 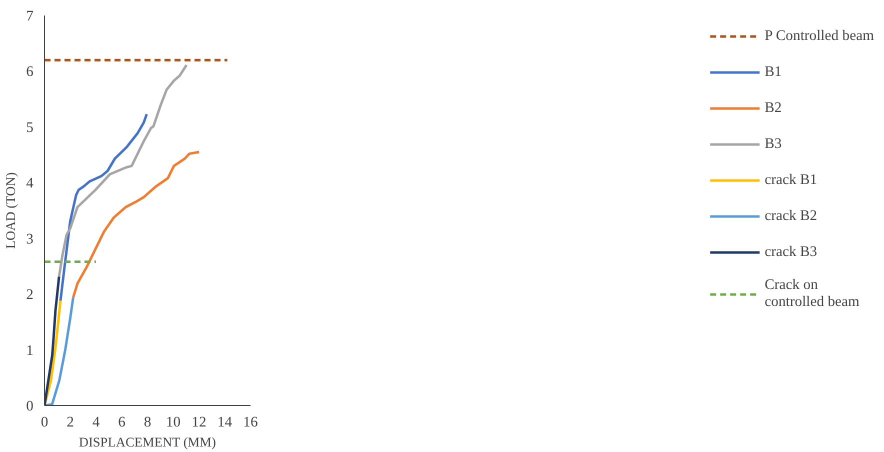 What do you see at coordinates (199, 422) in the screenshot?
I see `x-tick-label: 12` at bounding box center [199, 422].